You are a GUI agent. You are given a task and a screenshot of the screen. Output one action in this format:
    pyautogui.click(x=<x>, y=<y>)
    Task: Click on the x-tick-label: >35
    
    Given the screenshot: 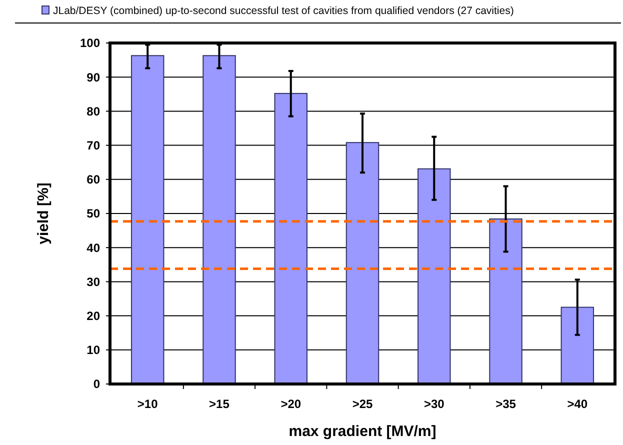 What is the action you would take?
    pyautogui.click(x=506, y=404)
    